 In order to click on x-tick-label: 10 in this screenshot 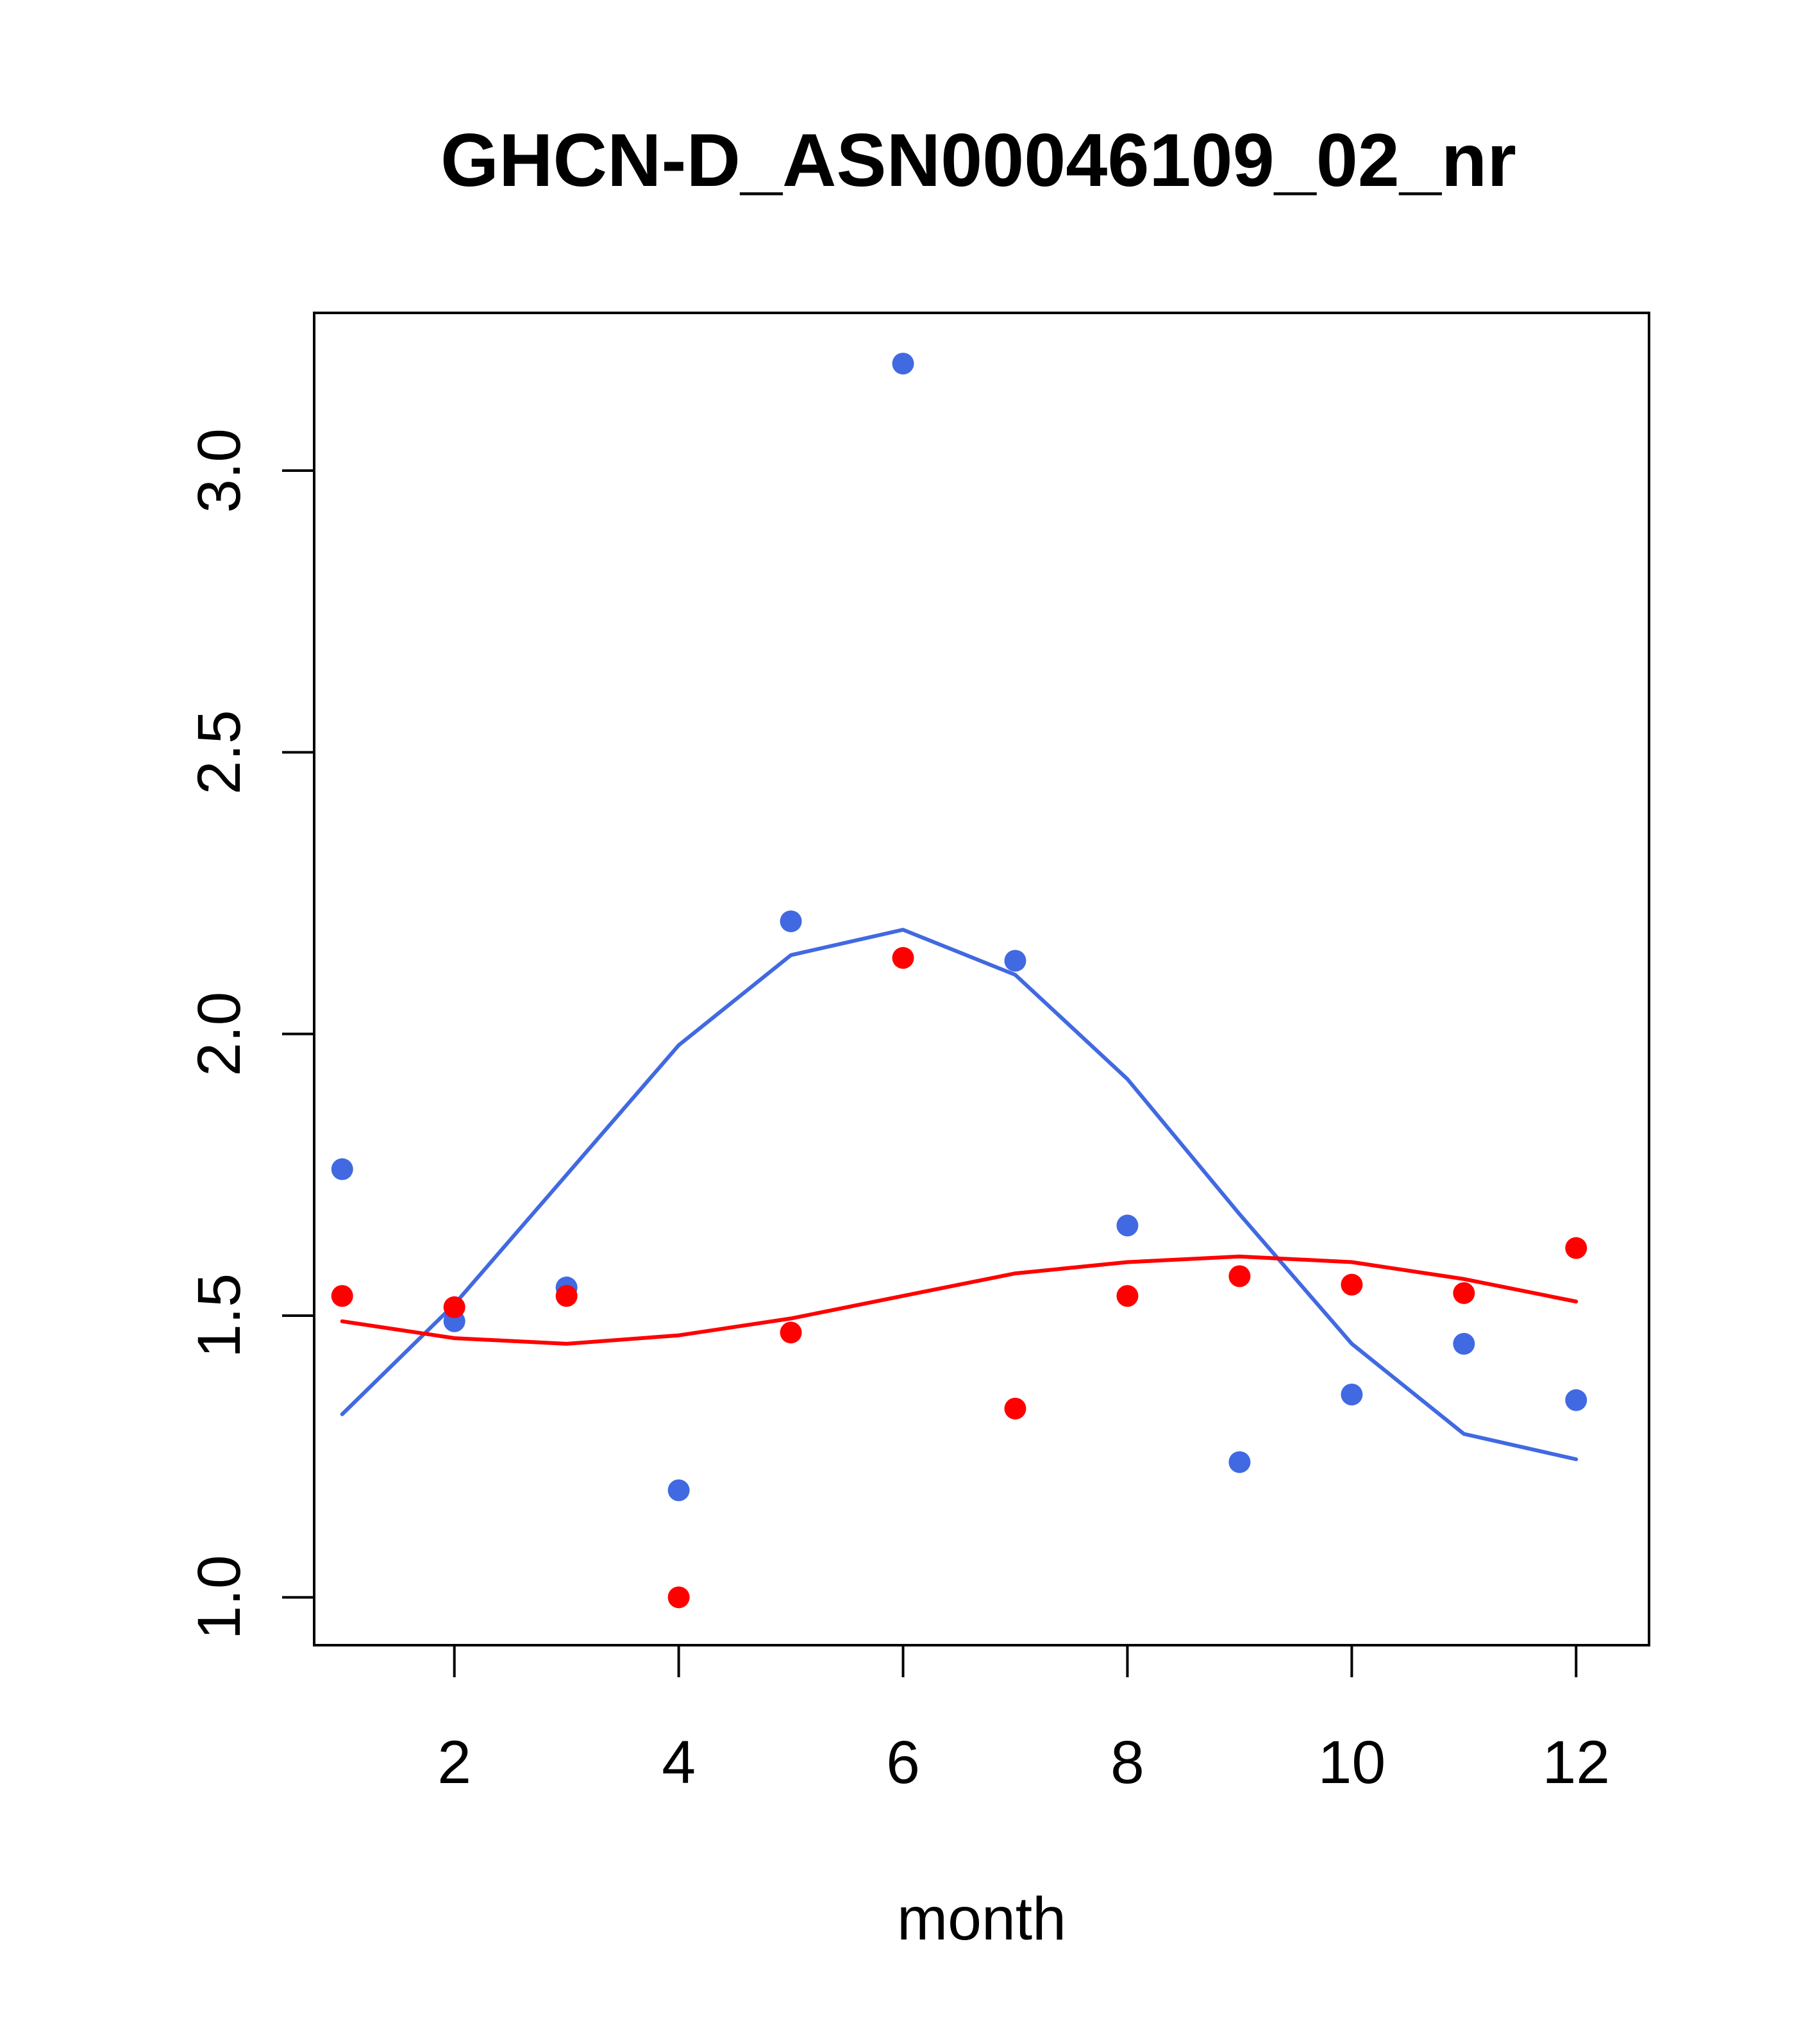, I will do `click(1352, 1763)`.